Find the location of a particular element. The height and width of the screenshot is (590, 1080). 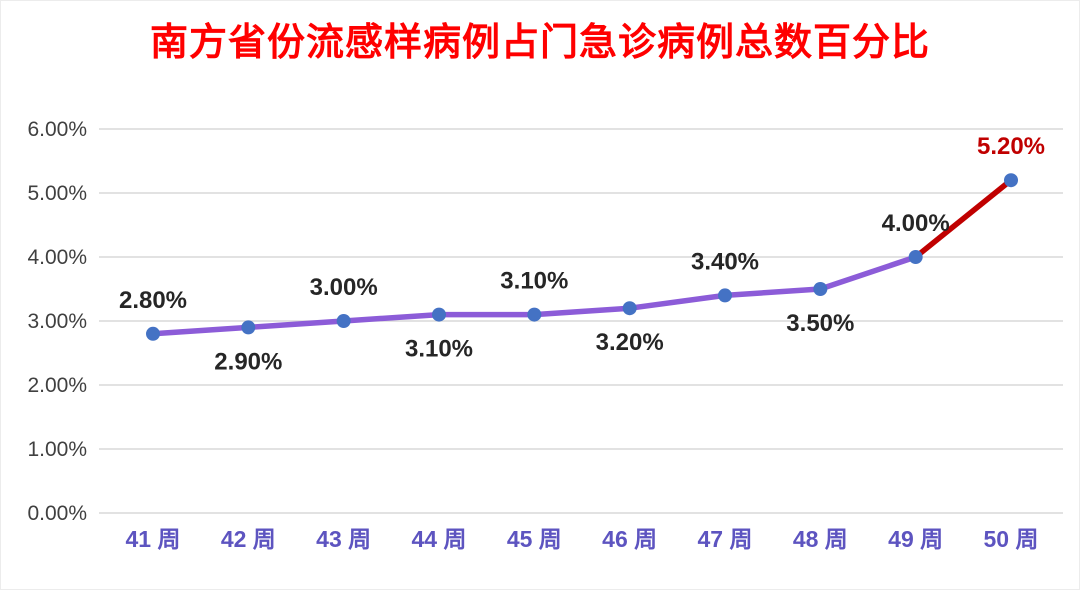

x-axis-tick-label: 48 周 is located at coordinates (820, 539).